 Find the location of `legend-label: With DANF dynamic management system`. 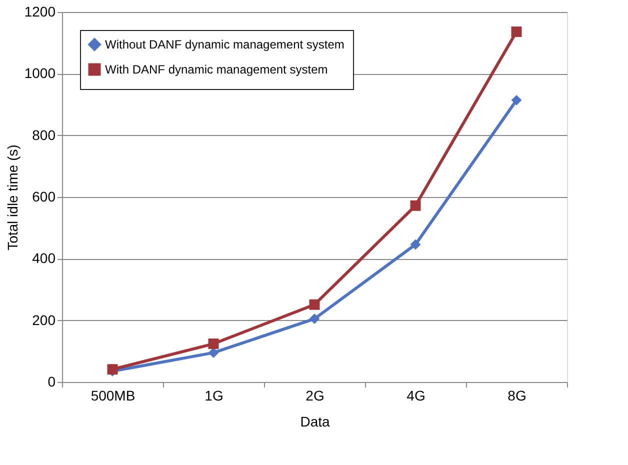

legend-label: With DANF dynamic management system is located at coordinates (216, 69).